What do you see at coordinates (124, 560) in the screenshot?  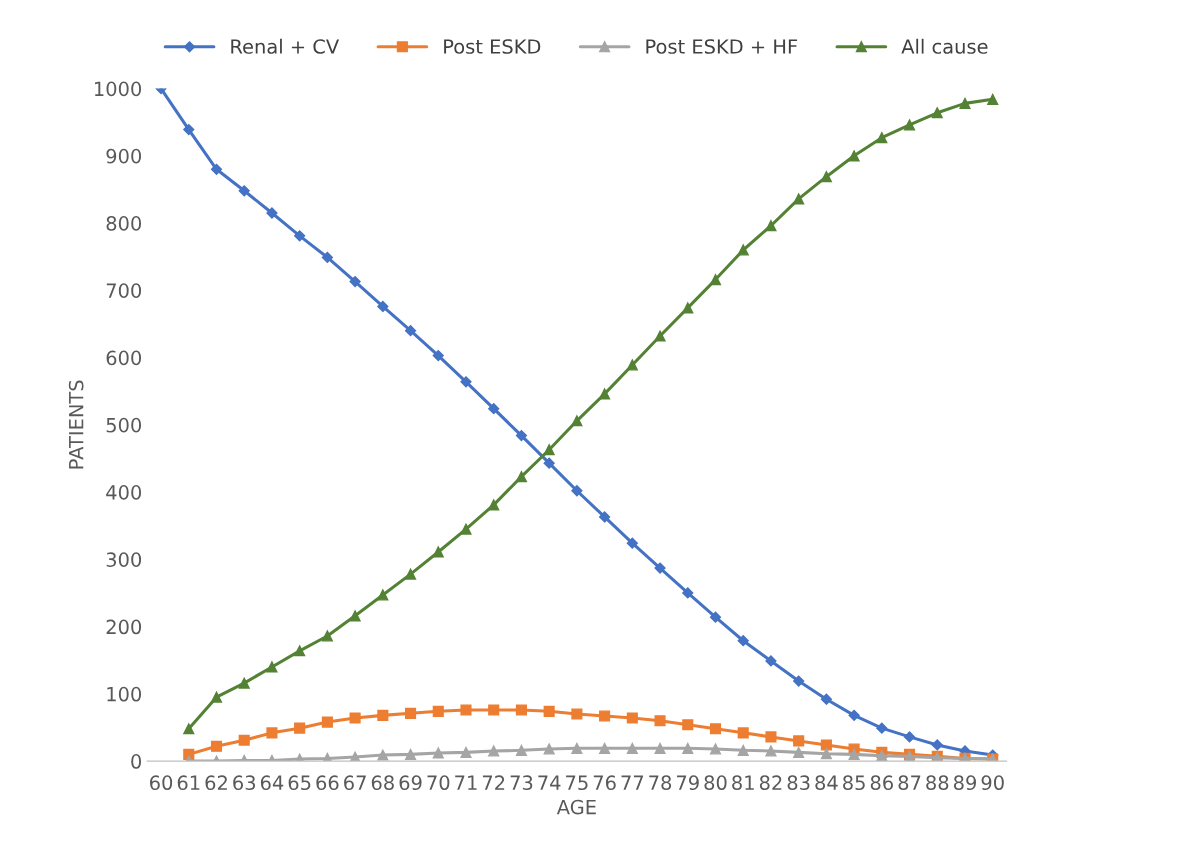 I see `y-tick-label: 300` at bounding box center [124, 560].